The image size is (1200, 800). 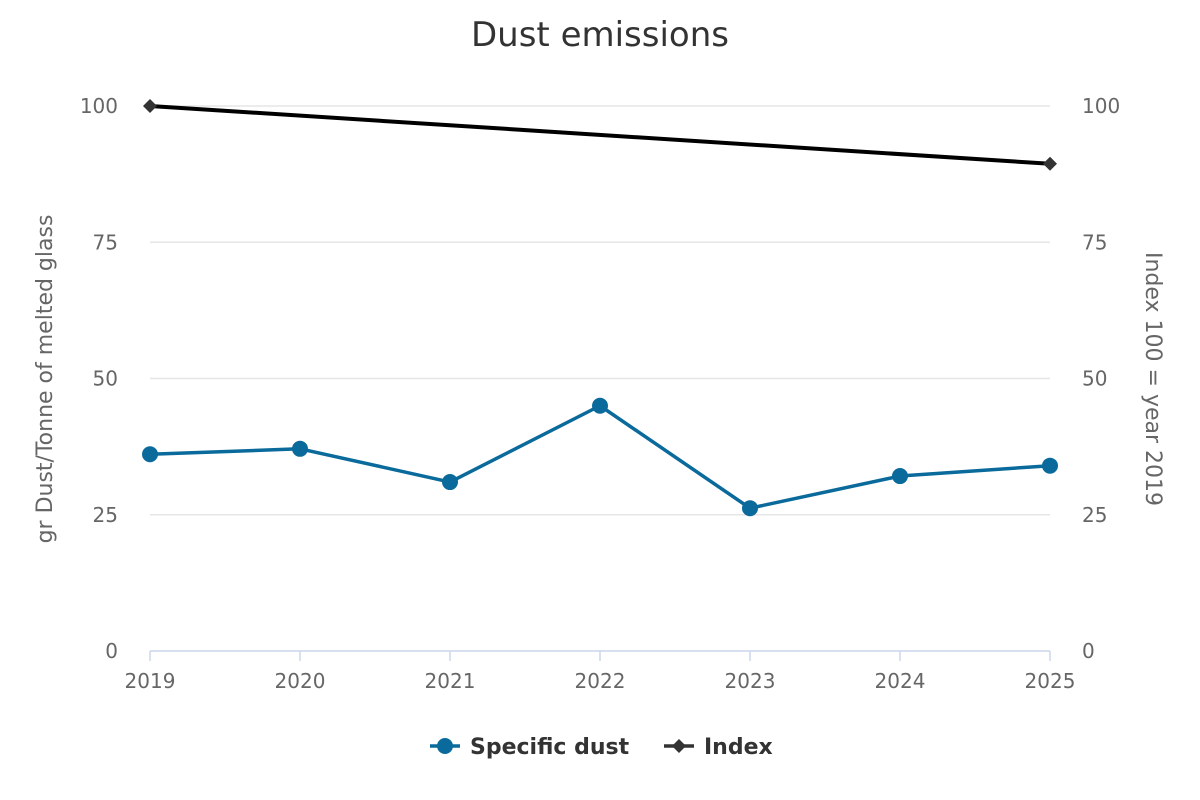 What do you see at coordinates (99, 106) in the screenshot?
I see `y-left-tick-label: 100` at bounding box center [99, 106].